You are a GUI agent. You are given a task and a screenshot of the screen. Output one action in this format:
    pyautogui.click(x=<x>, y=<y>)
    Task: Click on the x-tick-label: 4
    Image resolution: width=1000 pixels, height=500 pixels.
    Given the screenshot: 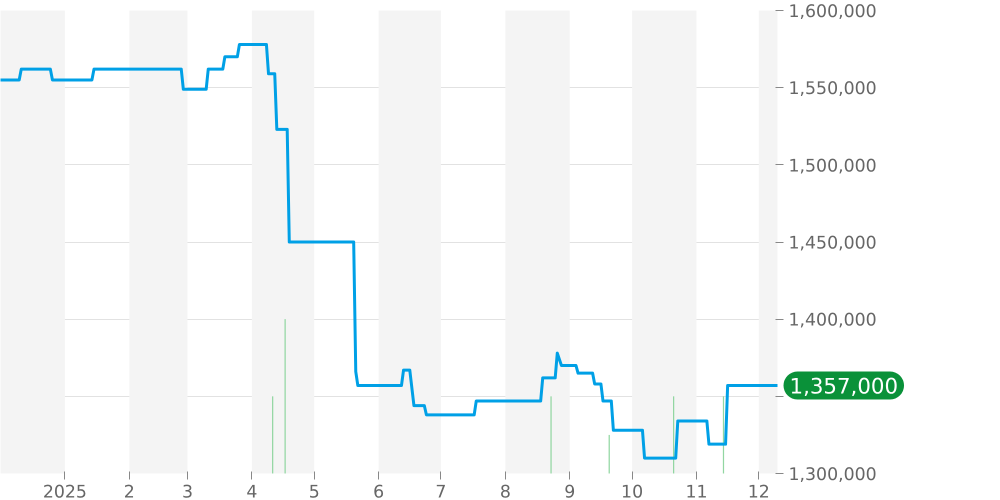 What is the action you would take?
    pyautogui.click(x=252, y=491)
    